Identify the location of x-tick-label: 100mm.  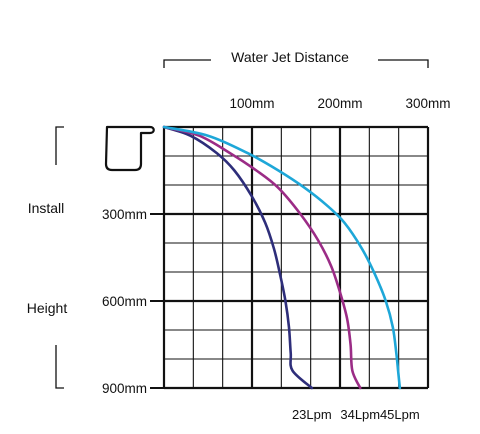
(251, 103).